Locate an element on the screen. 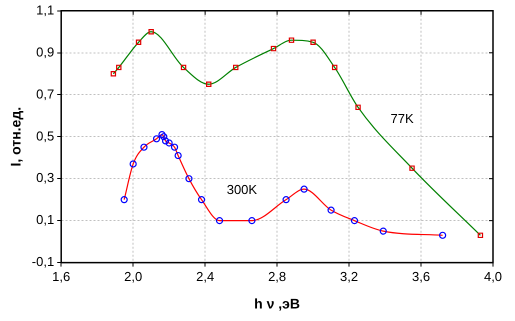 The height and width of the screenshot is (321, 515). x-axis-title: h ν ,эВ is located at coordinates (277, 303).